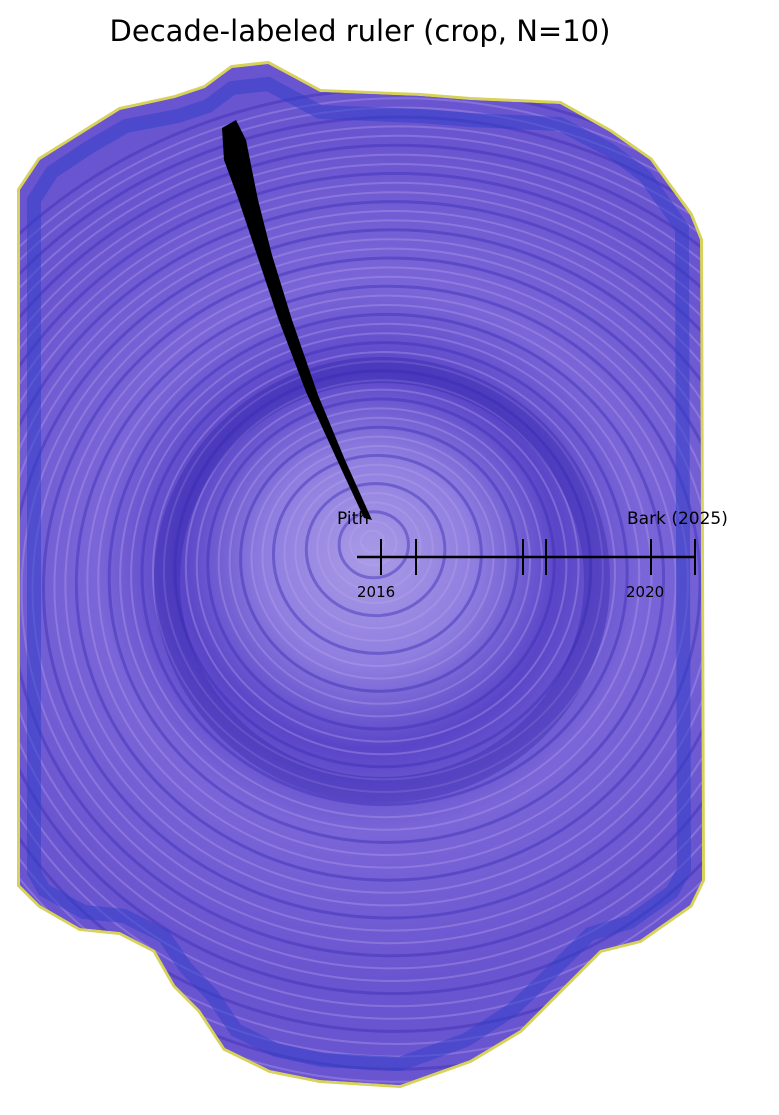 Image resolution: width=779 pixels, height=1115 pixels. Describe the element at coordinates (532, 555) in the screenshot. I see `ruler: Pith Bark (2025) 2016 2020` at that location.